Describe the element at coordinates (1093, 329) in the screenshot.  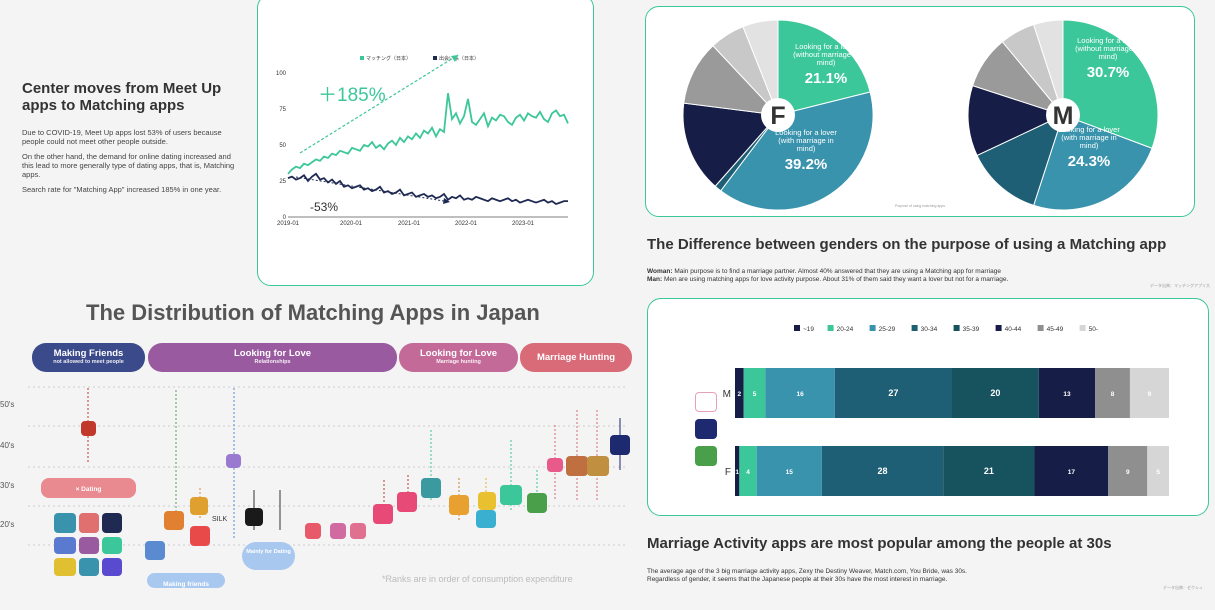
I see `legend-label-7: 50-` at that location.